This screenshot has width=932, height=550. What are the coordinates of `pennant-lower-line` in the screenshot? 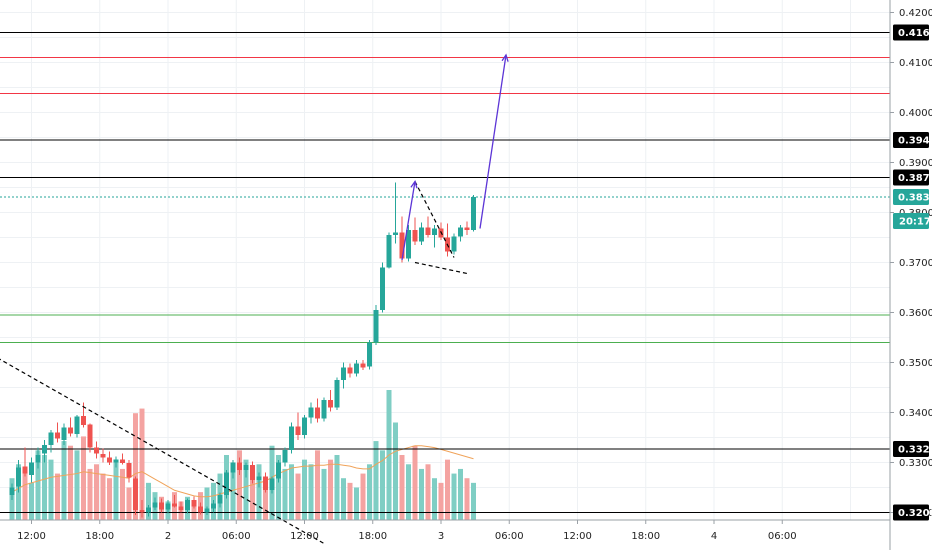 It's located at (441, 268).